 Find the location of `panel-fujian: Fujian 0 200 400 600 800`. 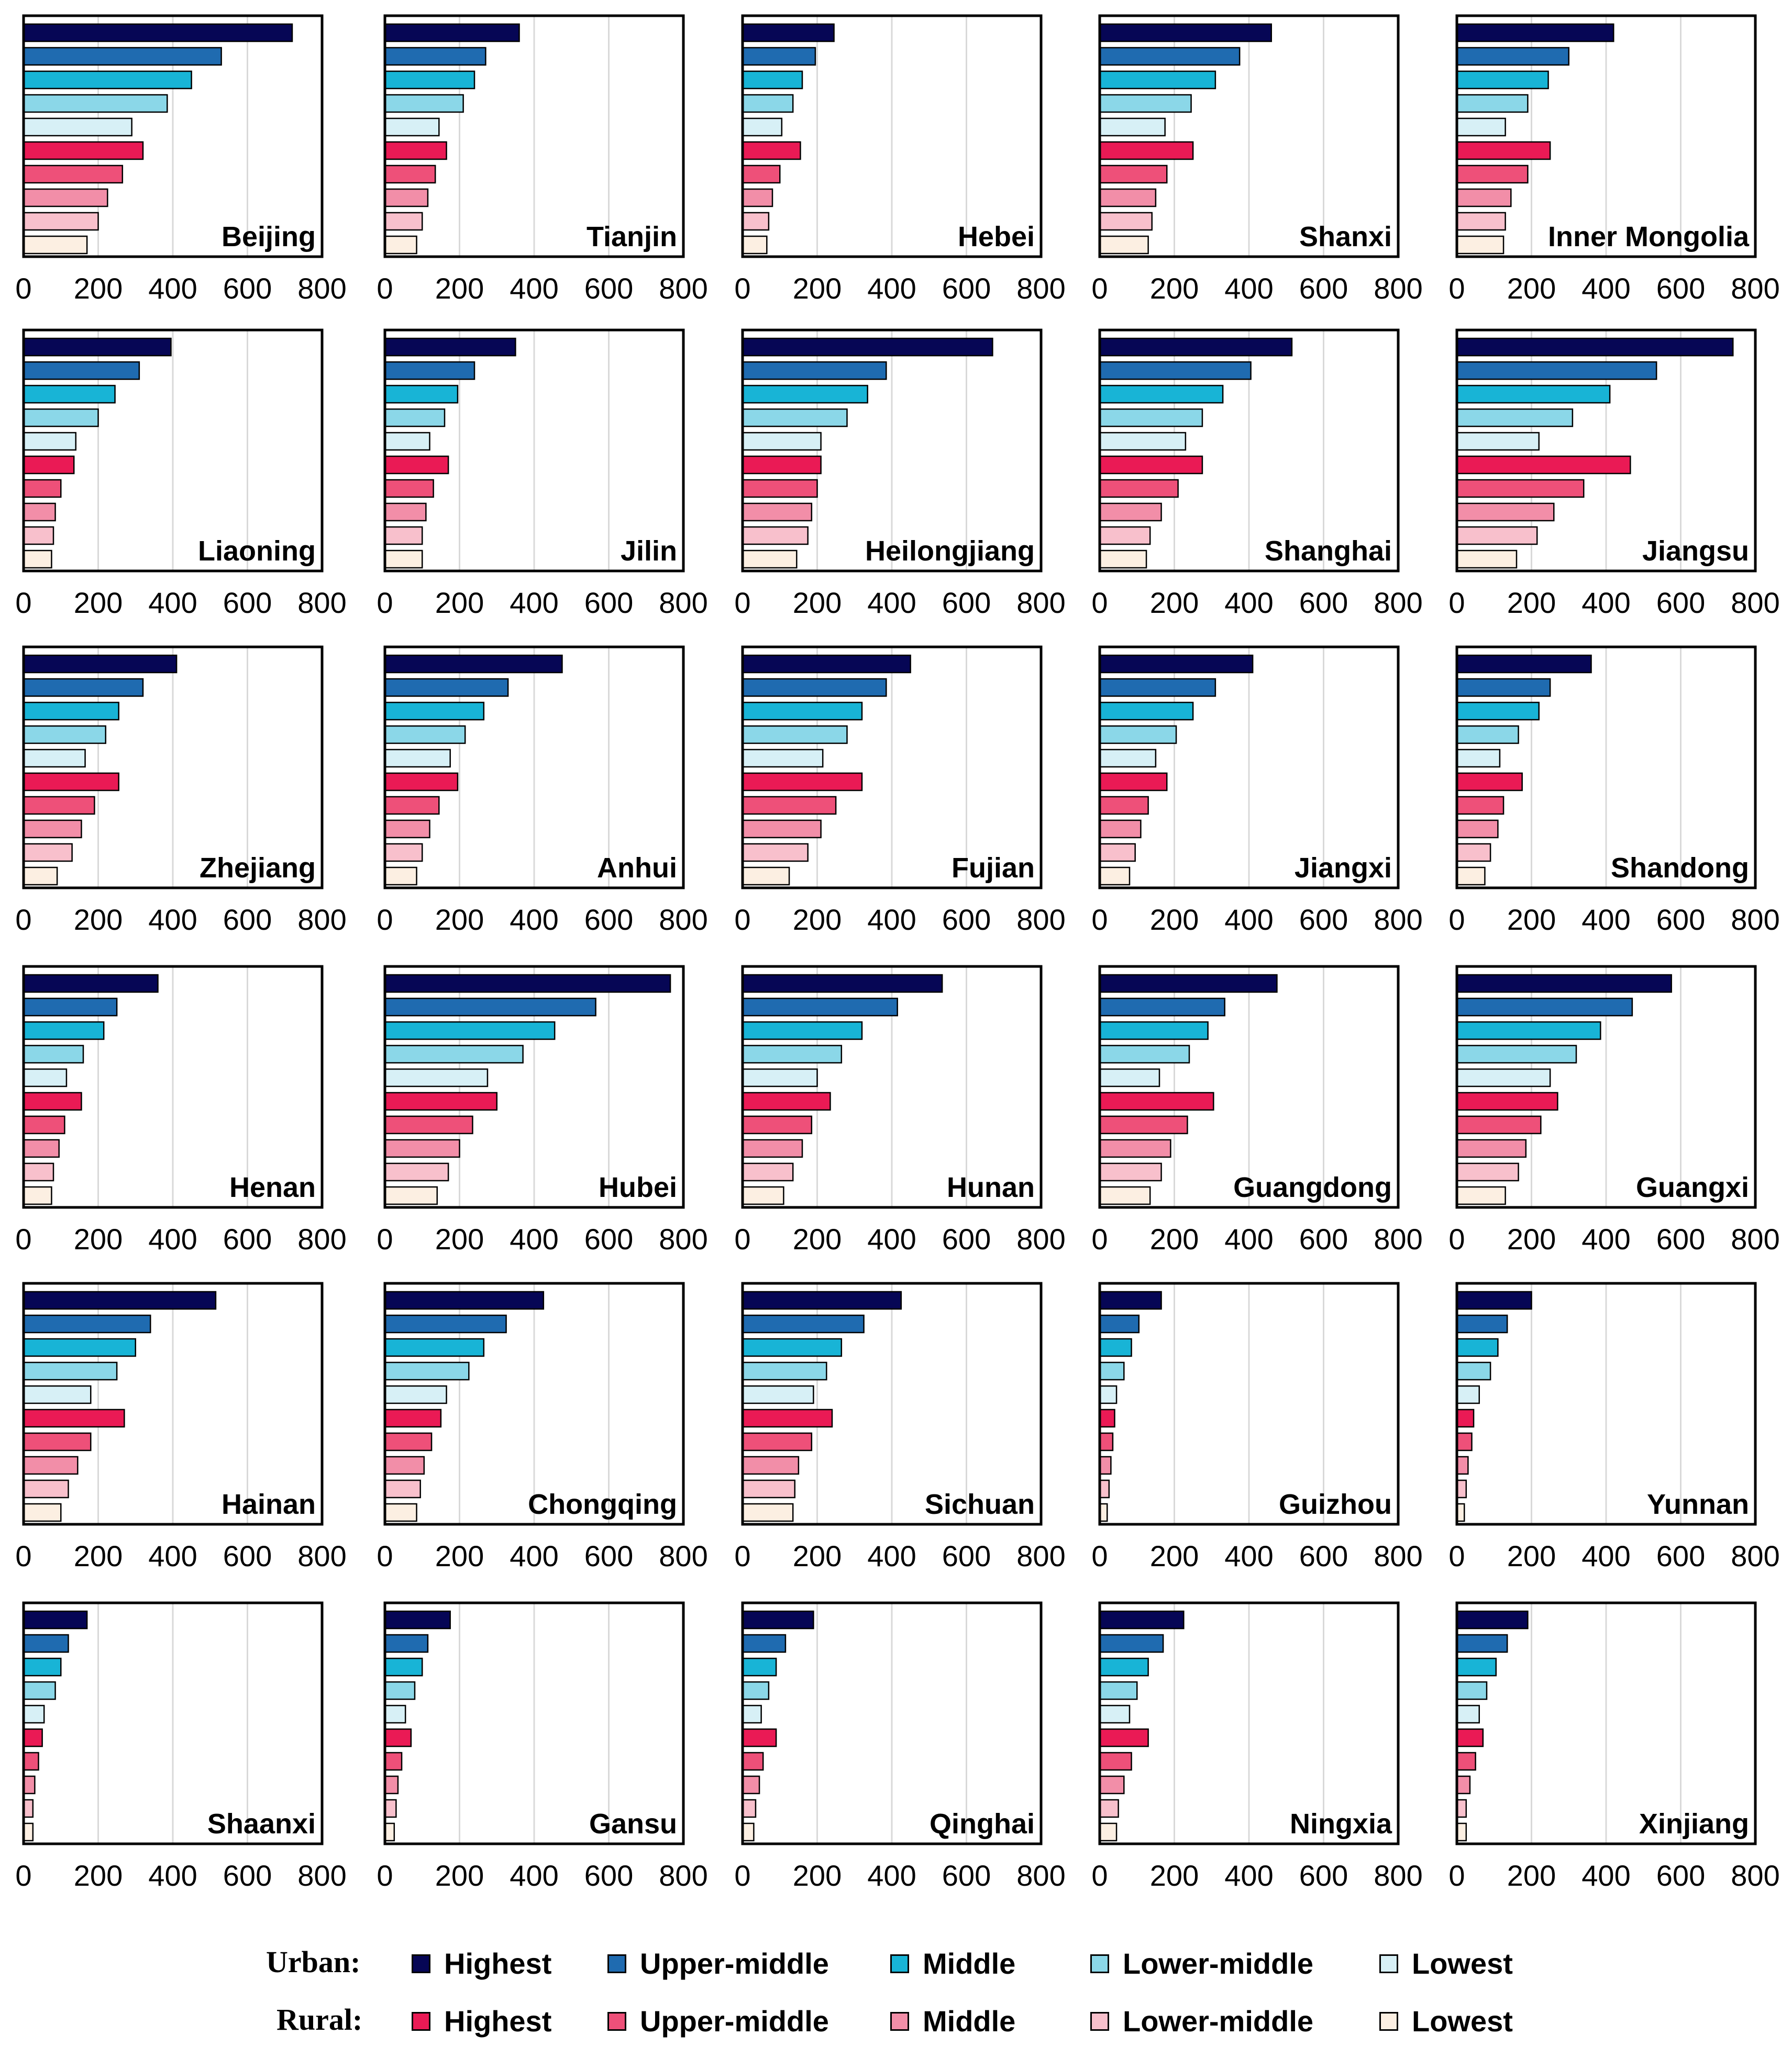

panel-fujian: Fujian 0 200 400 600 800 is located at coordinates (900, 791).